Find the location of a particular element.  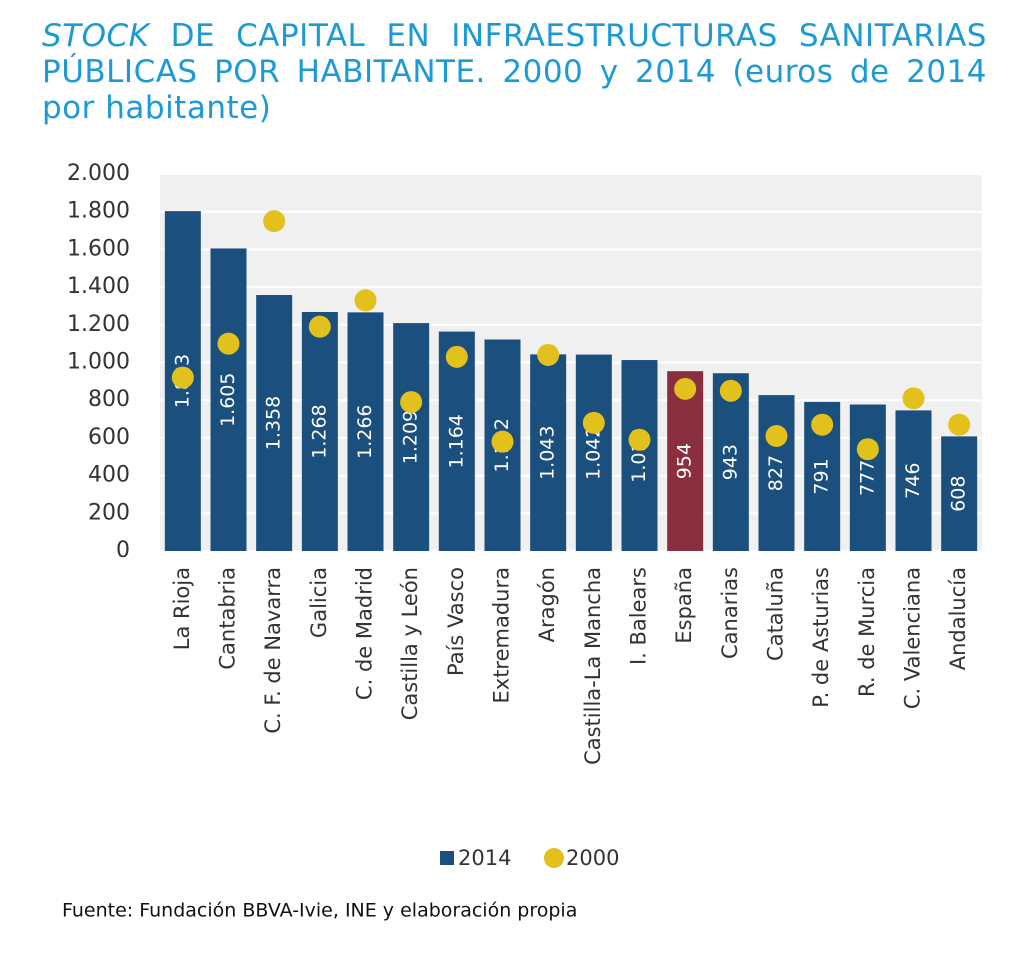

y-tick-label: 0 is located at coordinates (123, 550).